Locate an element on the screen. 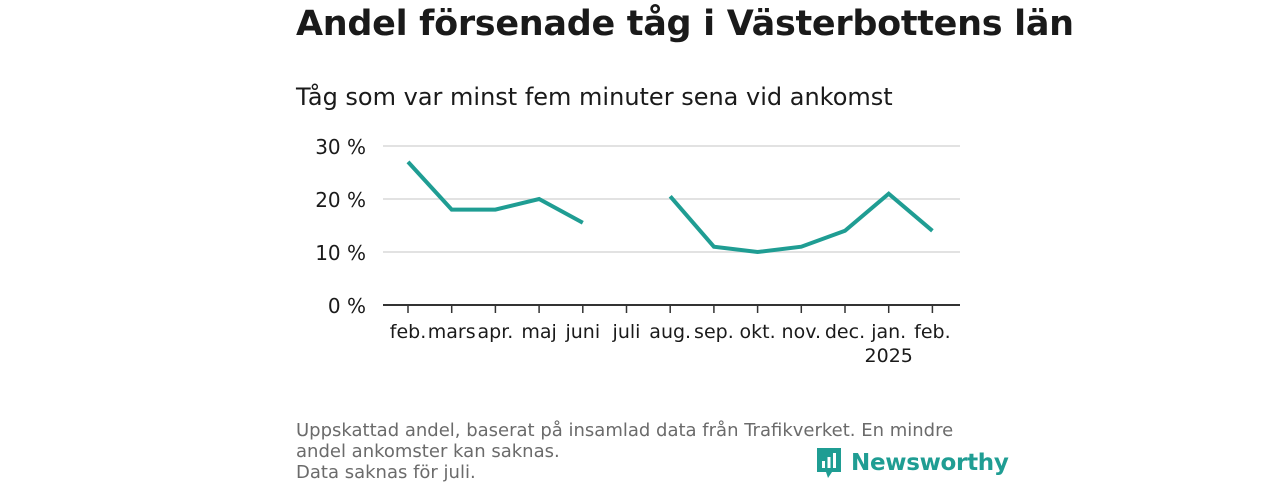 The width and height of the screenshot is (1280, 483). x-tick-label: mars is located at coordinates (452, 332).